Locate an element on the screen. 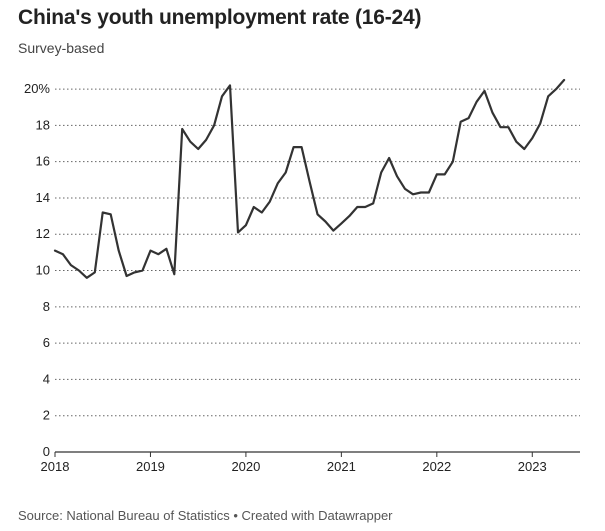 The width and height of the screenshot is (605, 531). y-tick-label: 14 is located at coordinates (43, 197).